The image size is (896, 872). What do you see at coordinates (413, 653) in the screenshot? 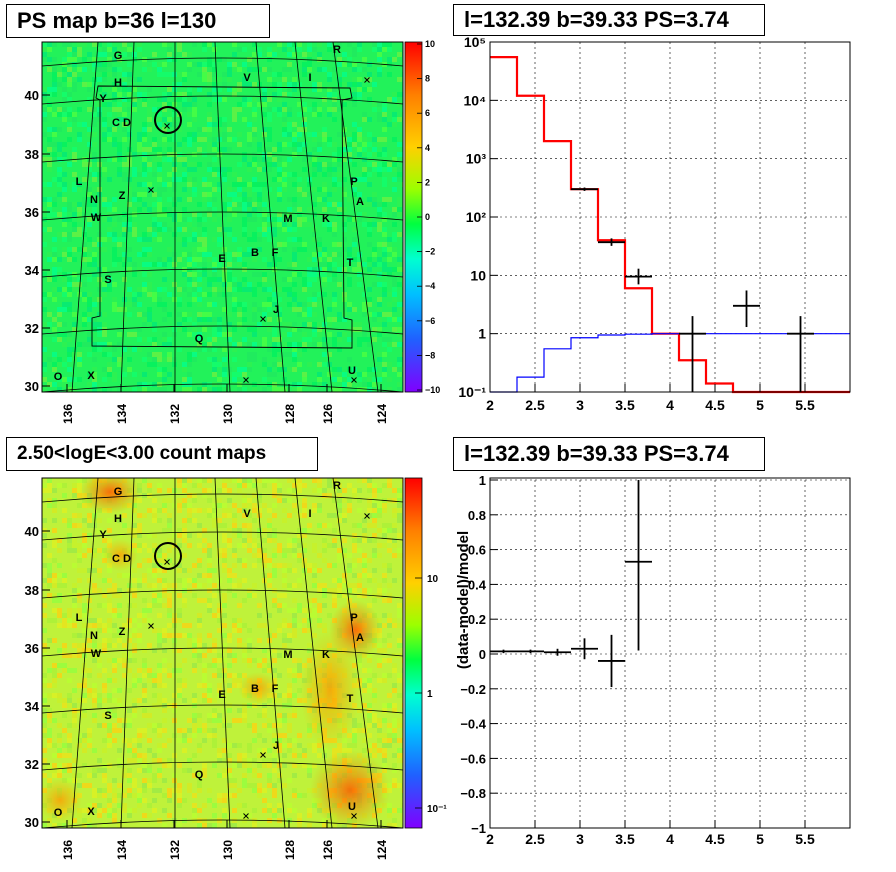
I see `count-colorbar` at bounding box center [413, 653].